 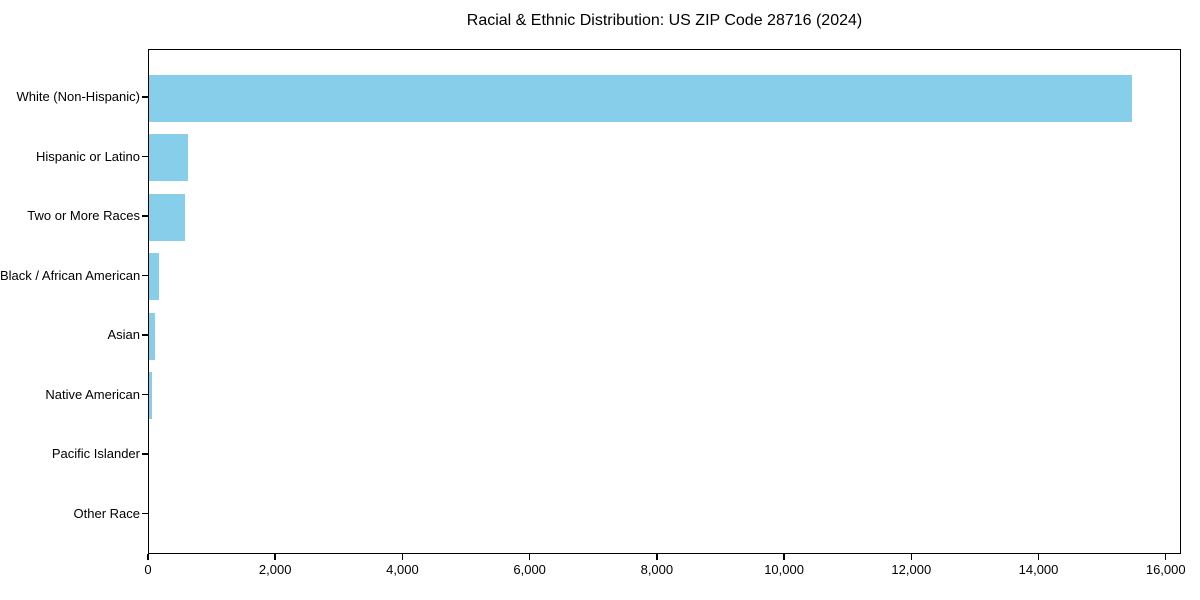 I want to click on x-tick-label: 16,000, so click(x=1165, y=569).